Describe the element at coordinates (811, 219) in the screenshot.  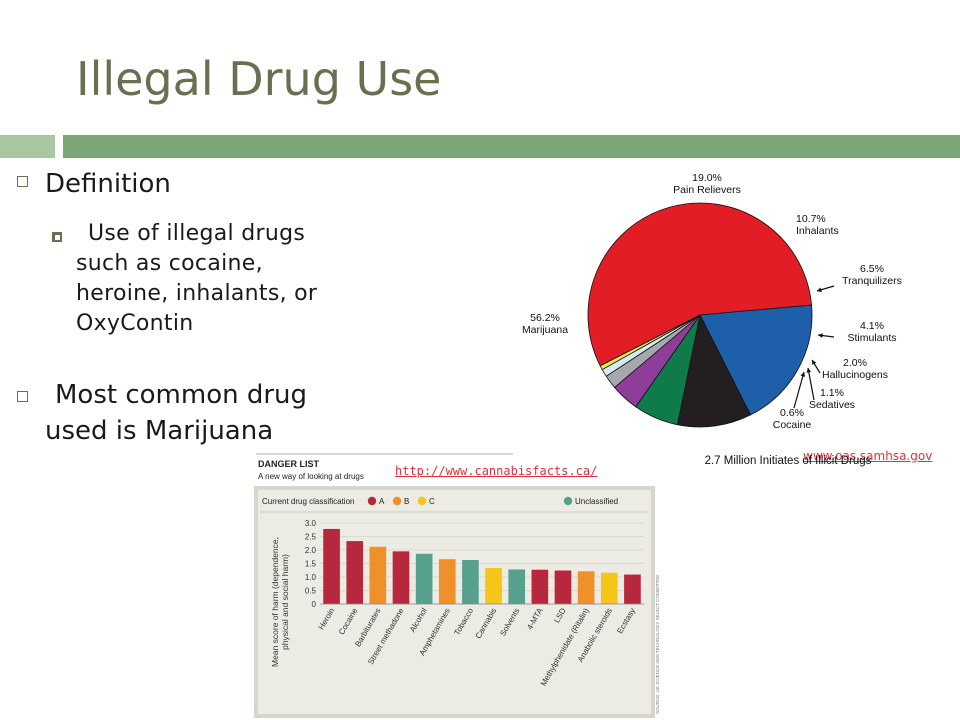
I see `pie-label-value: 10.7%` at that location.